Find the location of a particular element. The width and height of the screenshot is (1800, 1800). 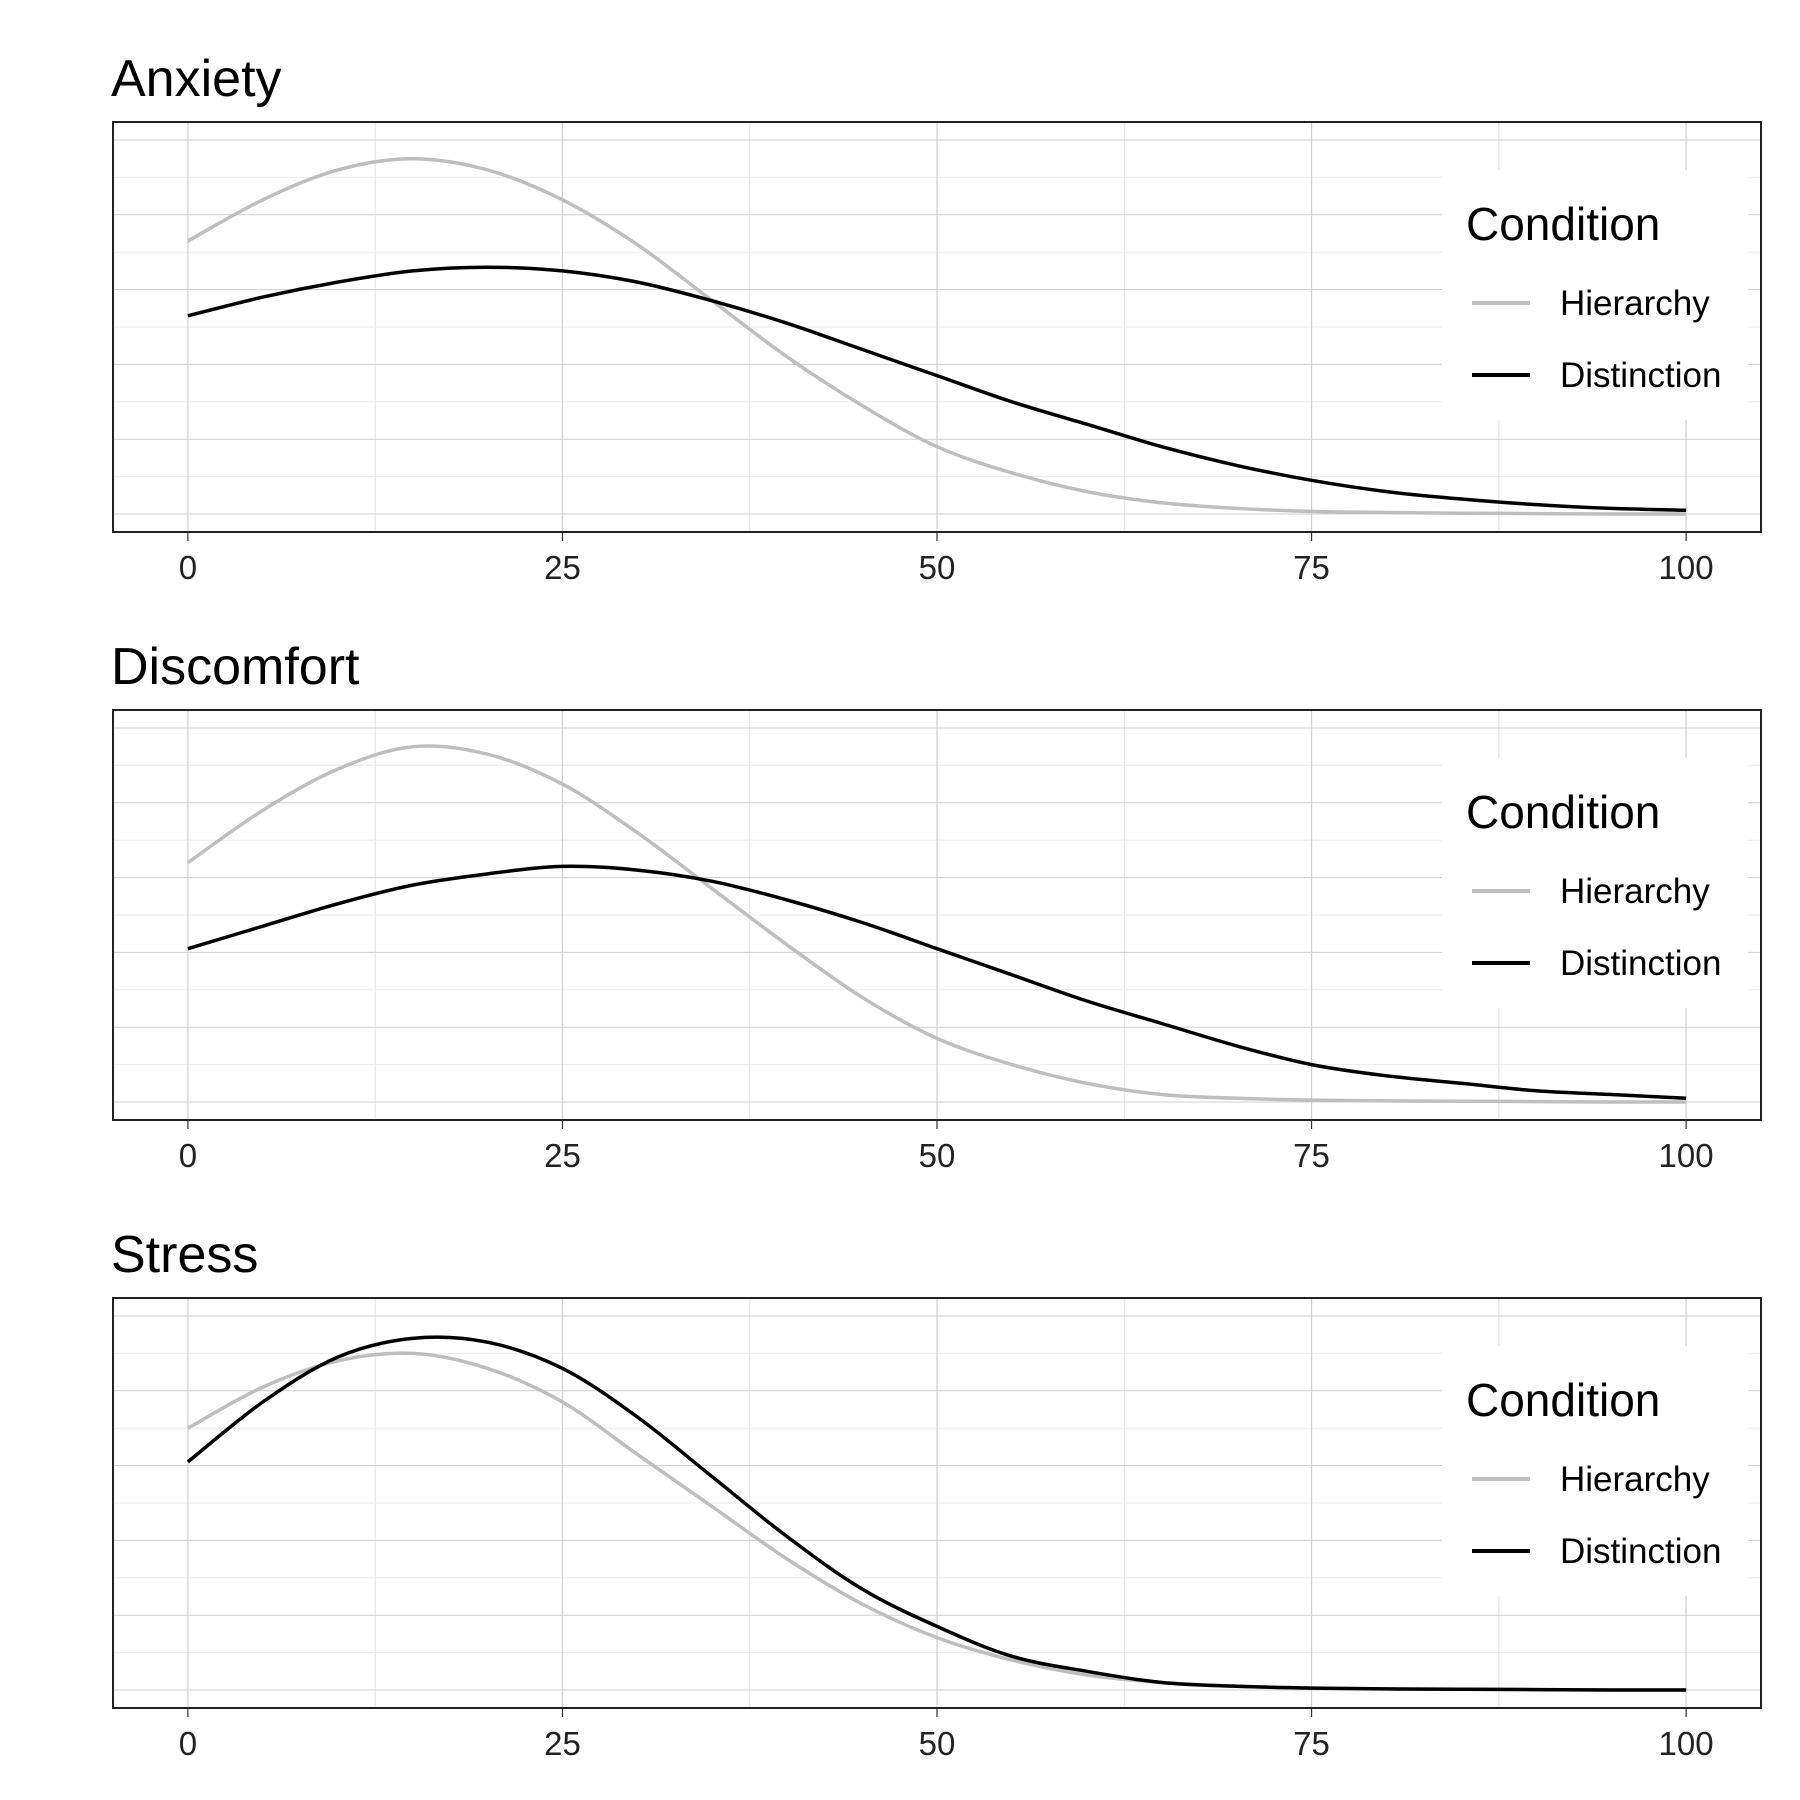

panel-title: Discomfort is located at coordinates (235, 667).